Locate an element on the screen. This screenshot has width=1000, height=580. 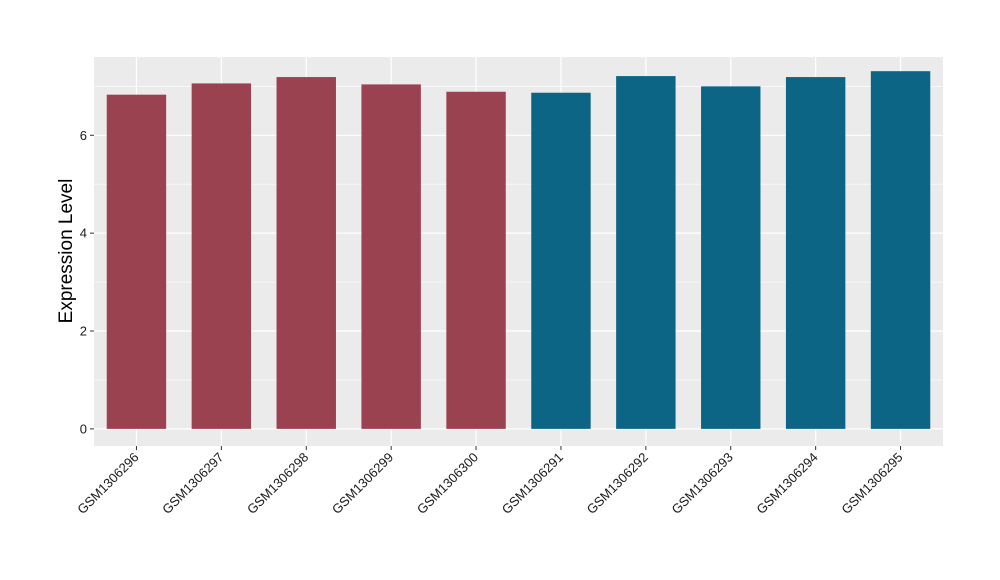
x-tick-label: GSM1306298 is located at coordinates (277, 483).